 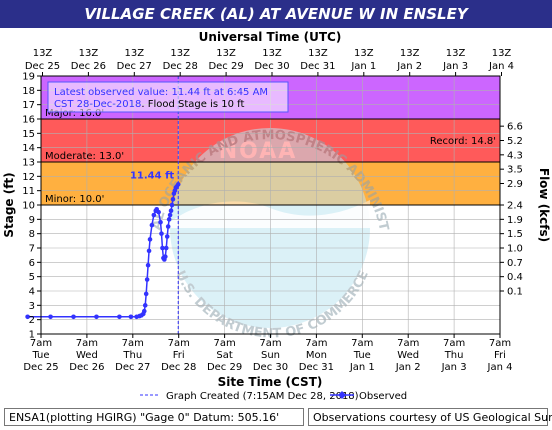 What do you see at coordinates (32, 292) in the screenshot?
I see `stage-tick-label: 4` at bounding box center [32, 292].